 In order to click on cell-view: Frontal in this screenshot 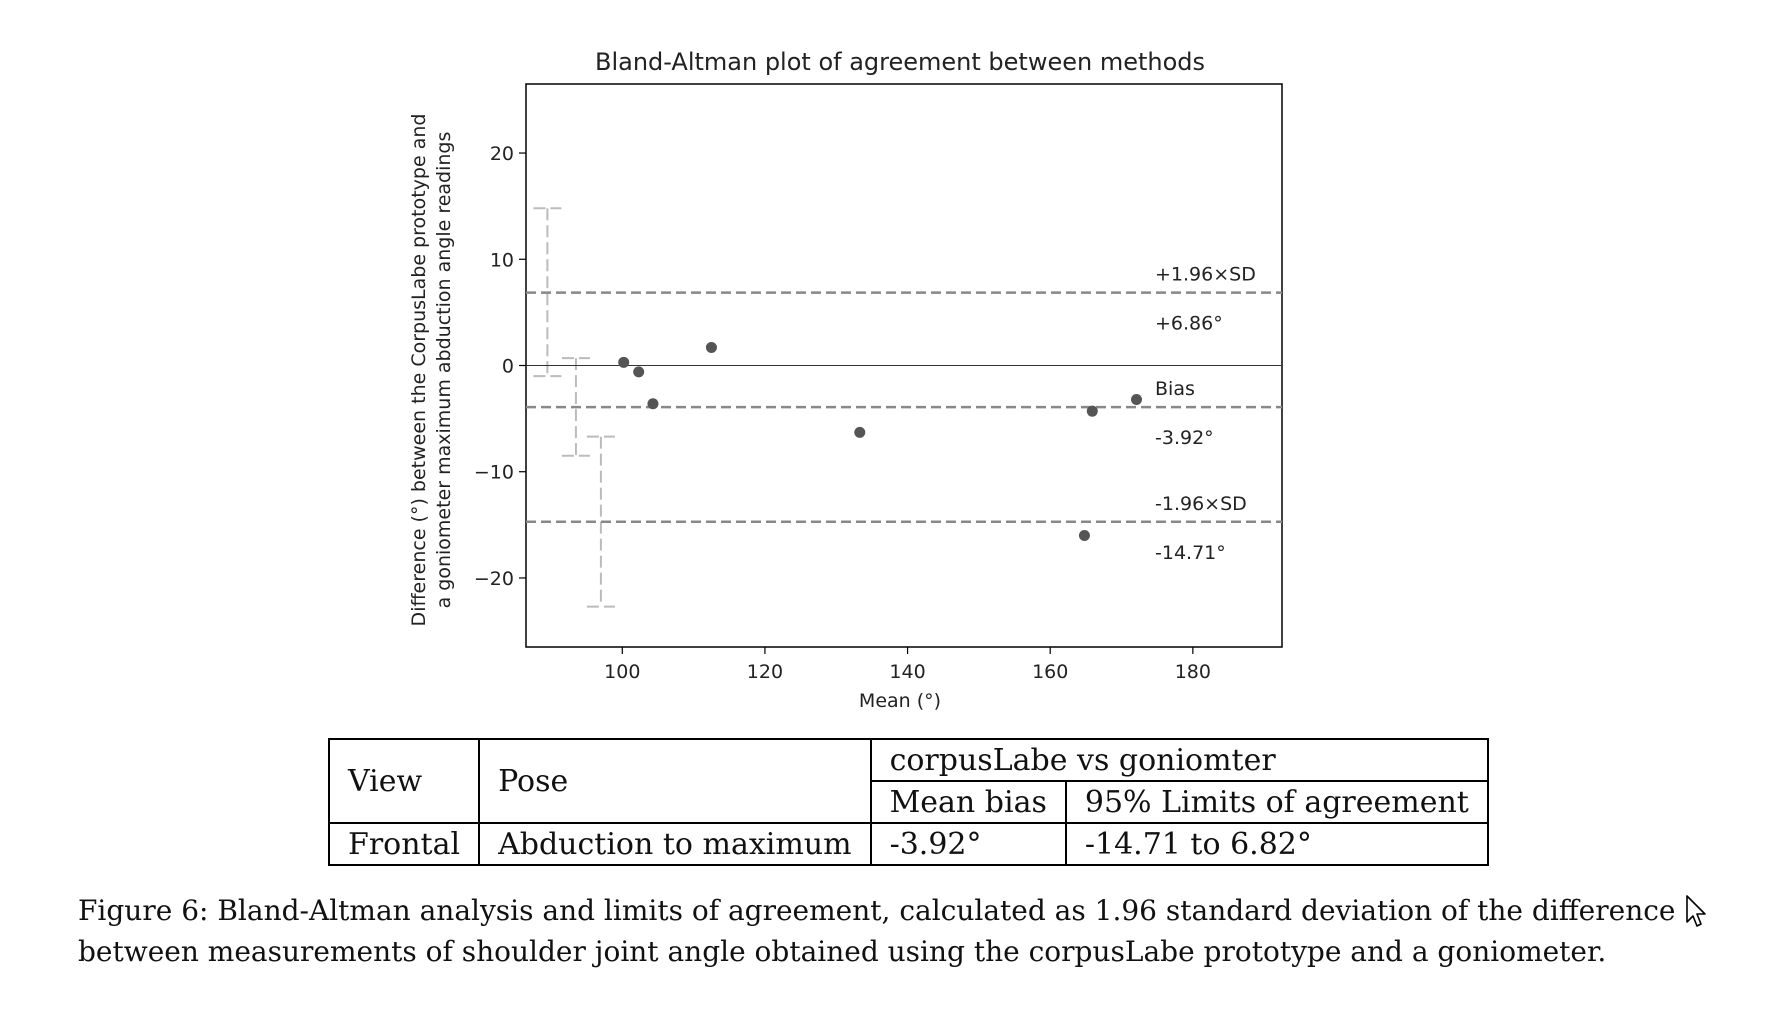, I will do `click(404, 844)`.